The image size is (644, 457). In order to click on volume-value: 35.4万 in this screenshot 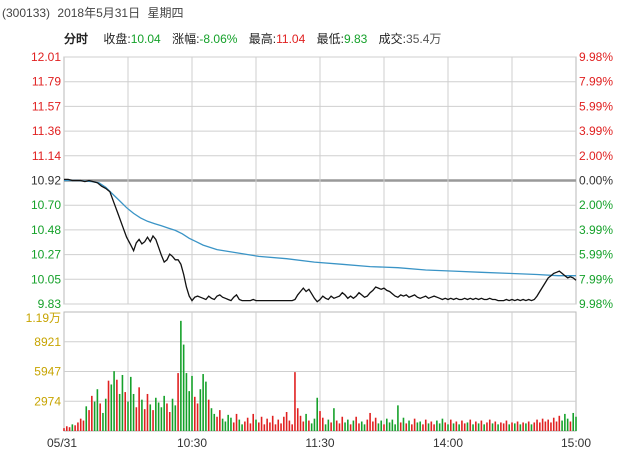, I will do `click(424, 39)`.